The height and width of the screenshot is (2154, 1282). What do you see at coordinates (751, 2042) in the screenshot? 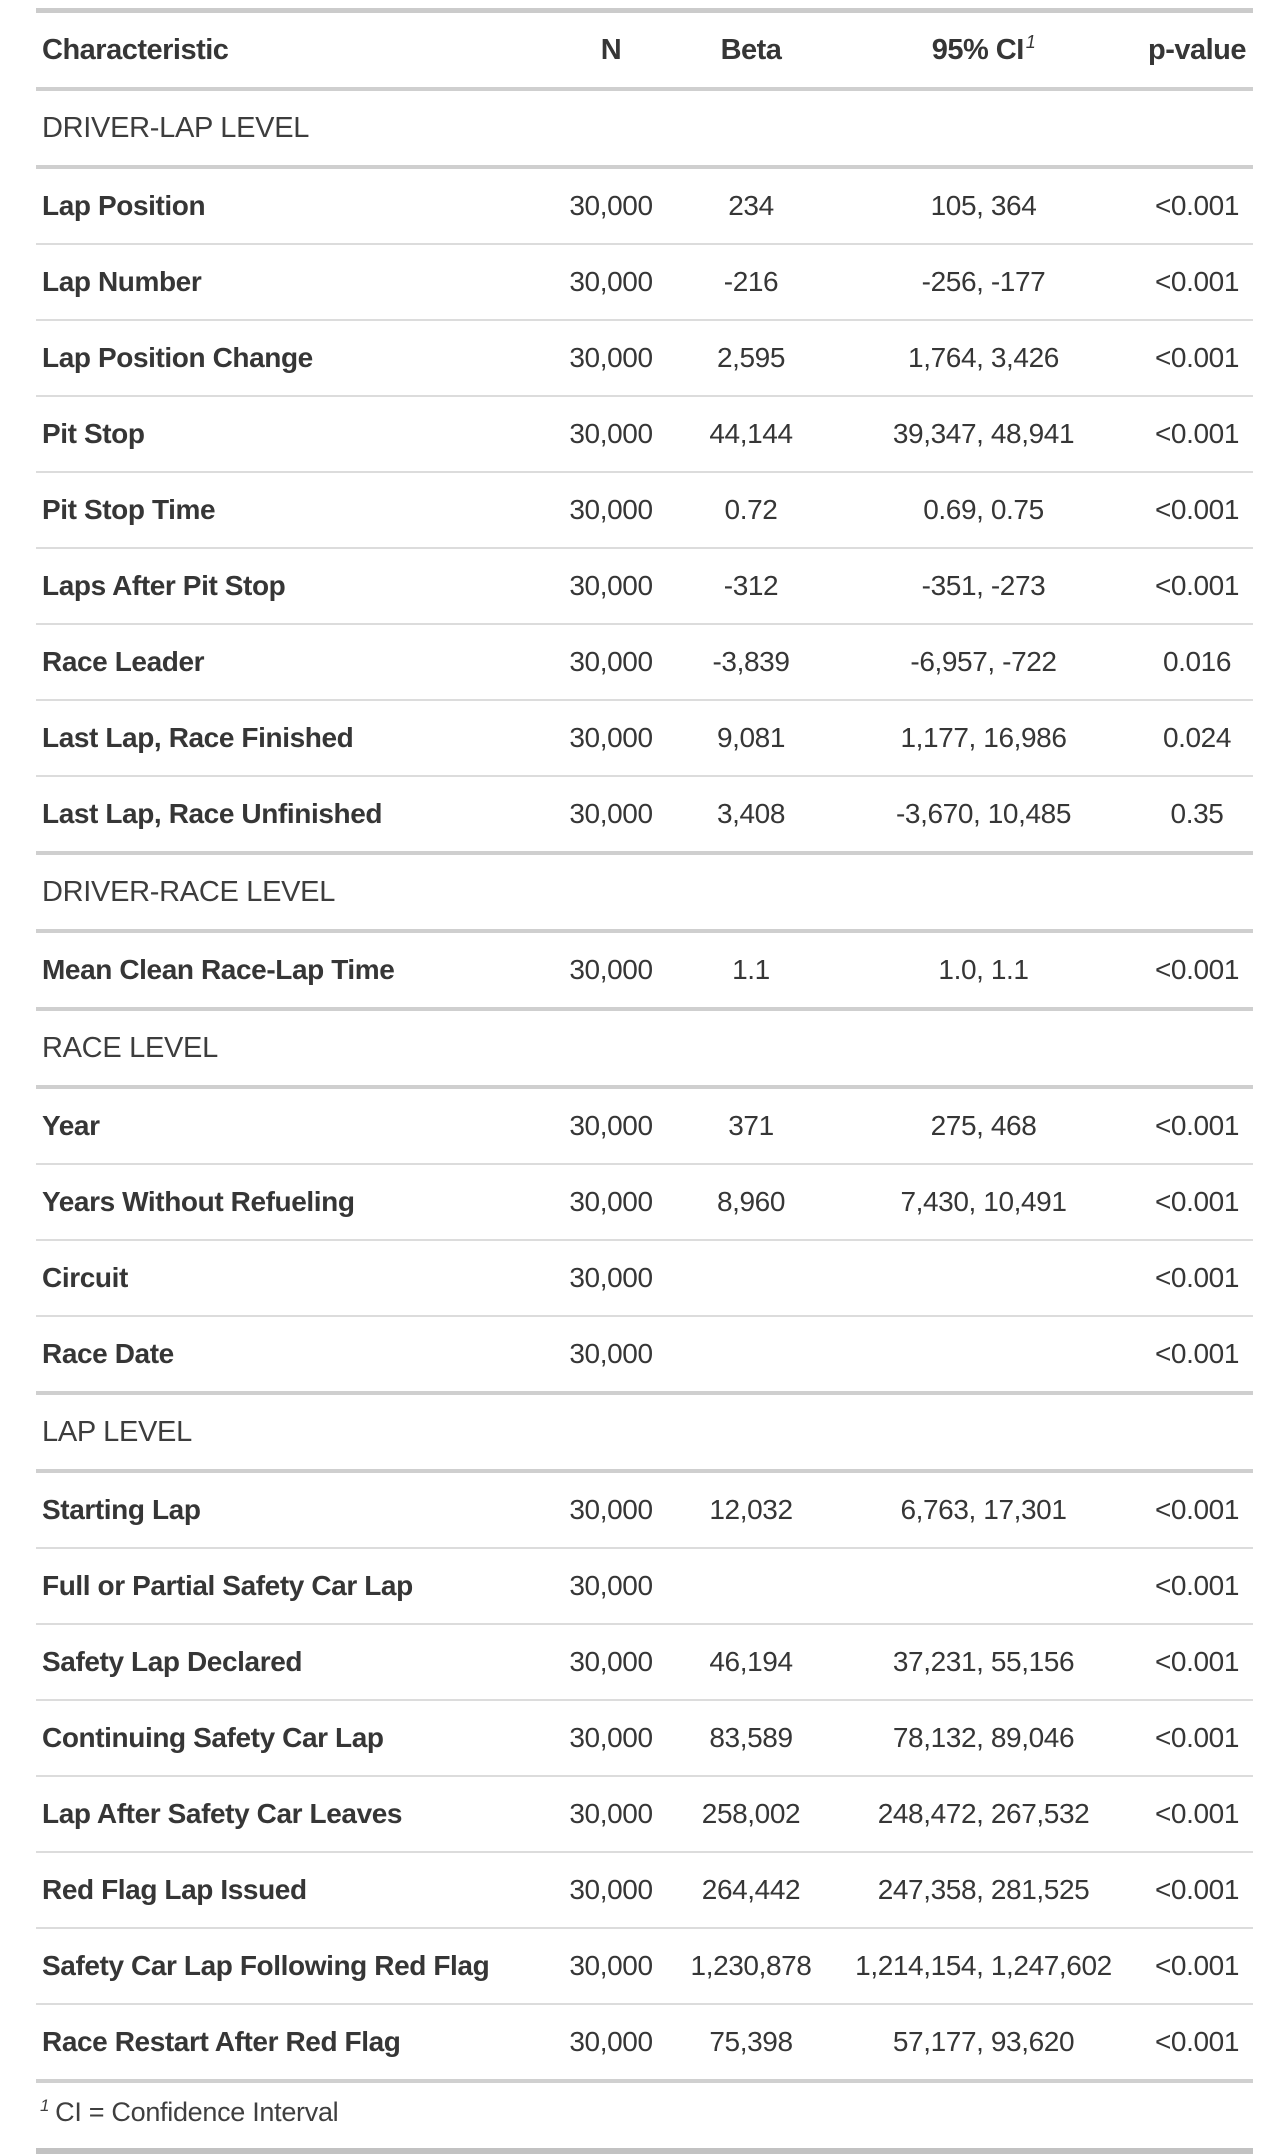
I see `beta-value: 75,398` at bounding box center [751, 2042].